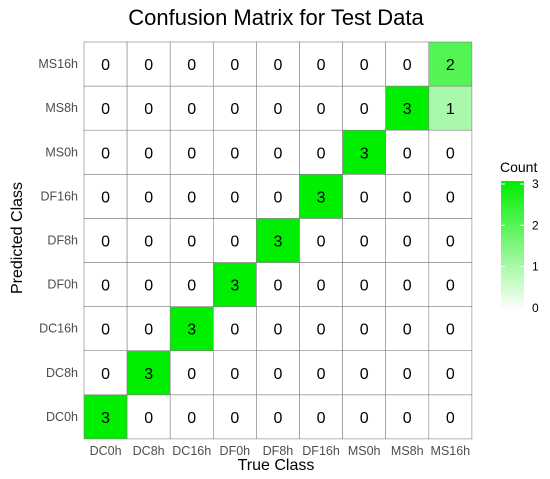  What do you see at coordinates (61, 108) in the screenshot?
I see `y-tick-label: MS8h` at bounding box center [61, 108].